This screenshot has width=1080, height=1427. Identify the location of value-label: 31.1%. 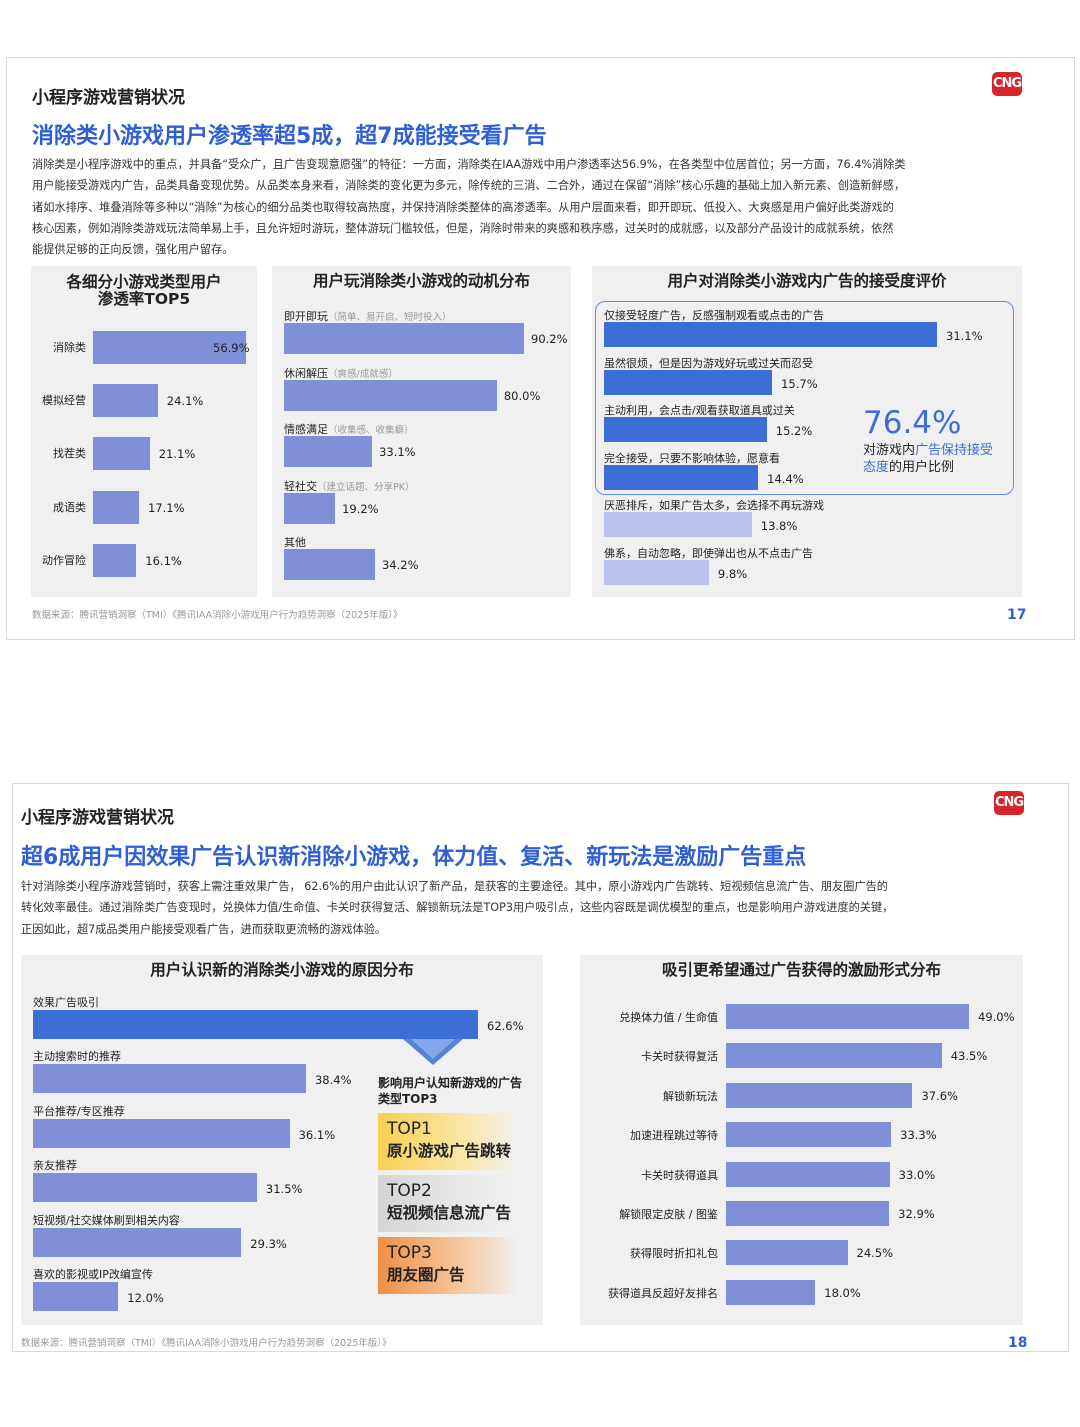
(964, 336).